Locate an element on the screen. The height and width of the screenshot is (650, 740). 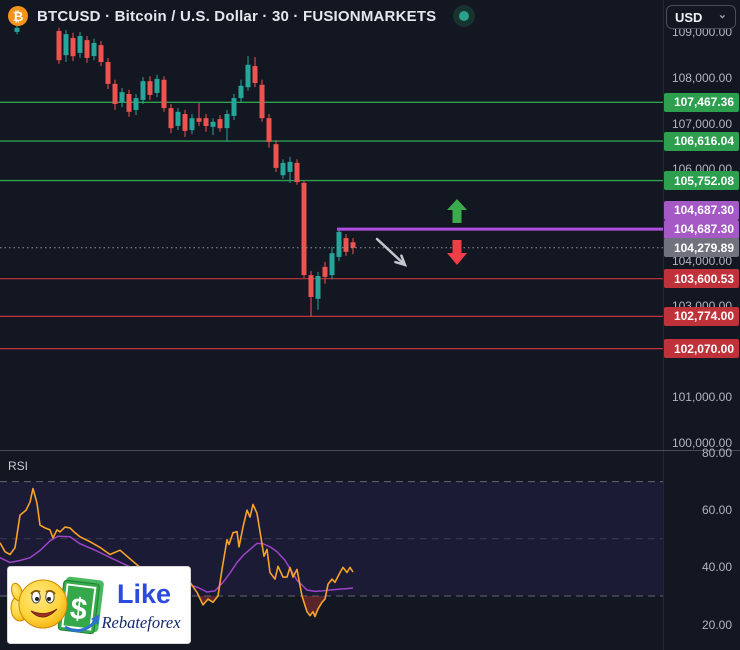
currency-selector: USD ⌄ is located at coordinates (701, 17).